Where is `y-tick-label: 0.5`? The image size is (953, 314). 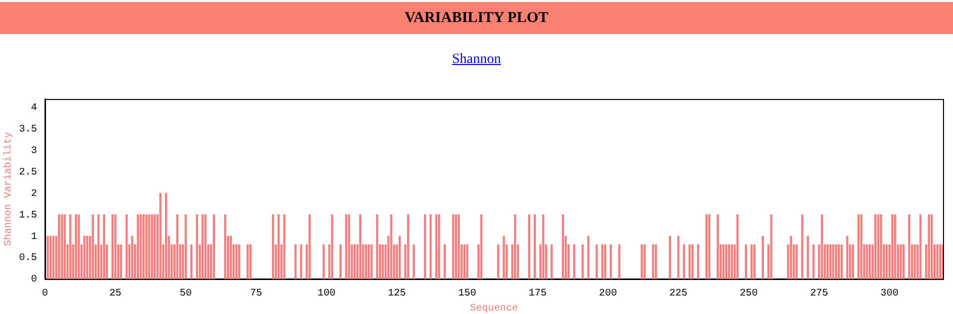 y-tick-label: 0.5 is located at coordinates (28, 258).